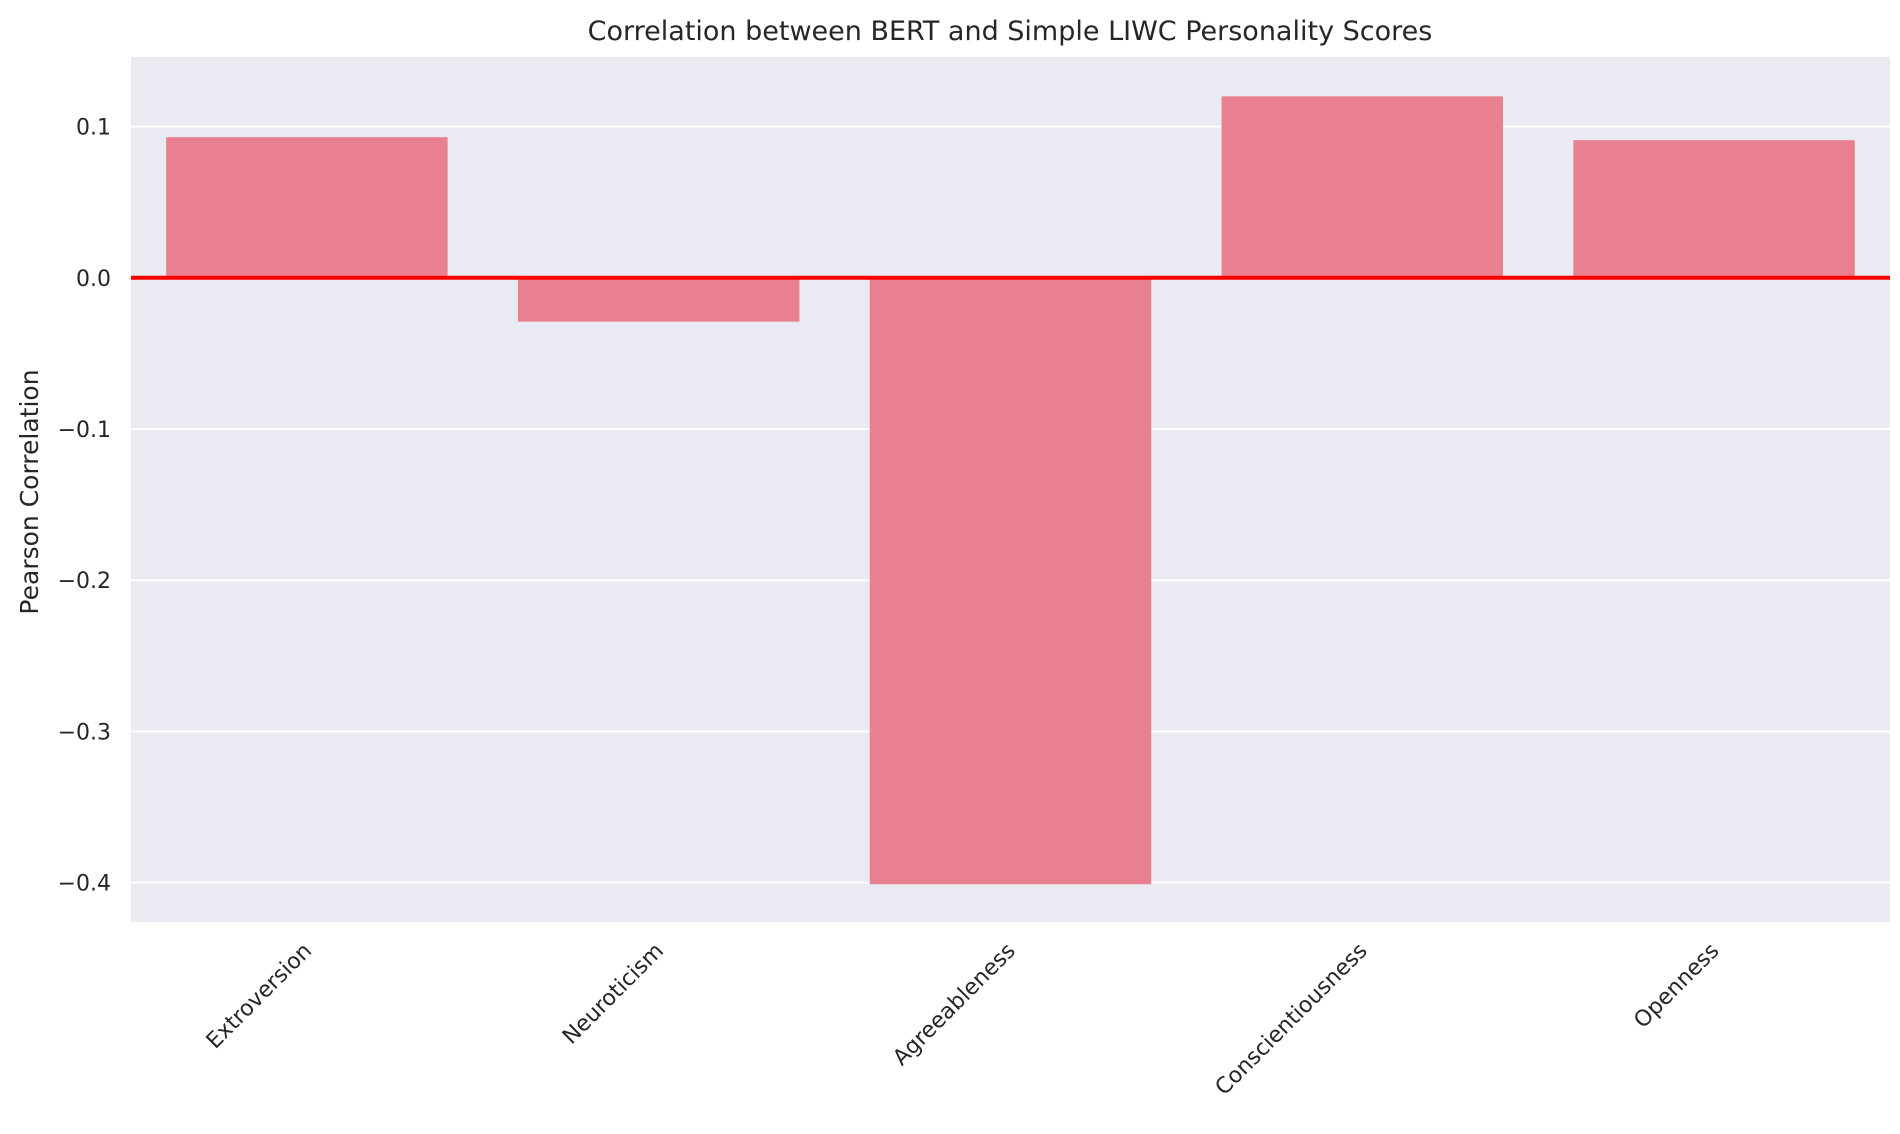  What do you see at coordinates (1362, 187) in the screenshot?
I see `bar-conscientiousness` at bounding box center [1362, 187].